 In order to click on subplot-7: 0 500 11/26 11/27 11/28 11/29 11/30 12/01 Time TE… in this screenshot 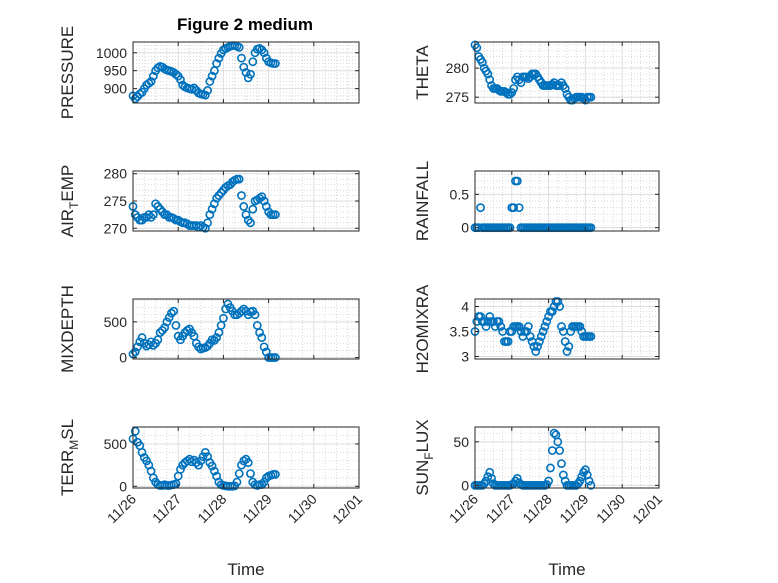, I will do `click(211, 499)`.